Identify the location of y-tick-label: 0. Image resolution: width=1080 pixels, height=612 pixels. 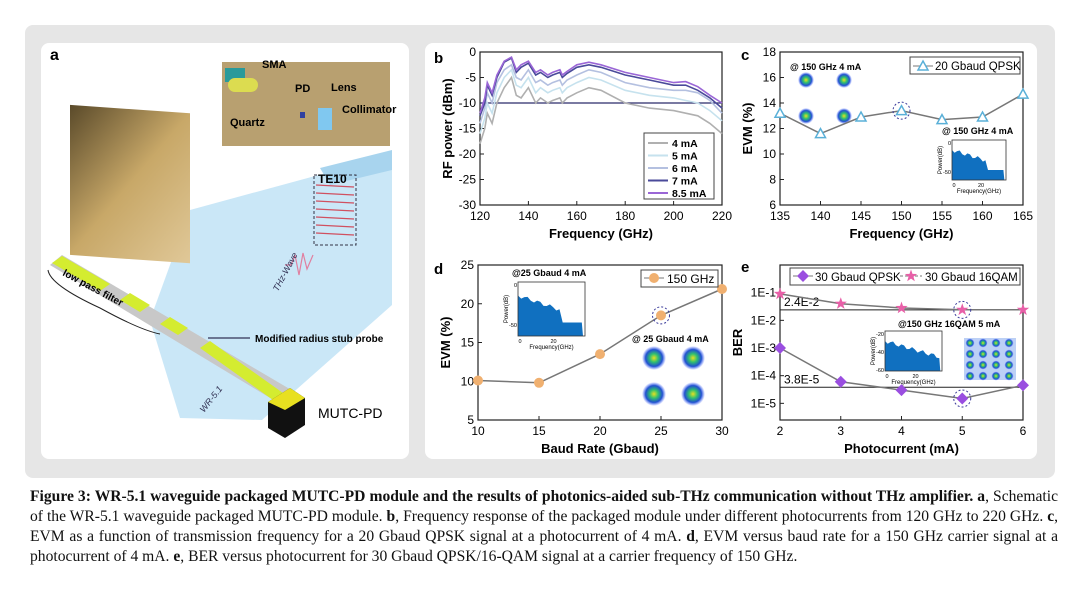
(472, 52).